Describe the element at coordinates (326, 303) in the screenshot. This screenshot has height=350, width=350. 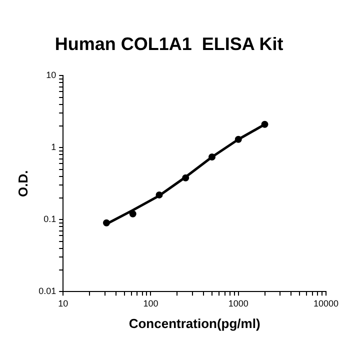
I see `x-tick-label: 10000` at that location.